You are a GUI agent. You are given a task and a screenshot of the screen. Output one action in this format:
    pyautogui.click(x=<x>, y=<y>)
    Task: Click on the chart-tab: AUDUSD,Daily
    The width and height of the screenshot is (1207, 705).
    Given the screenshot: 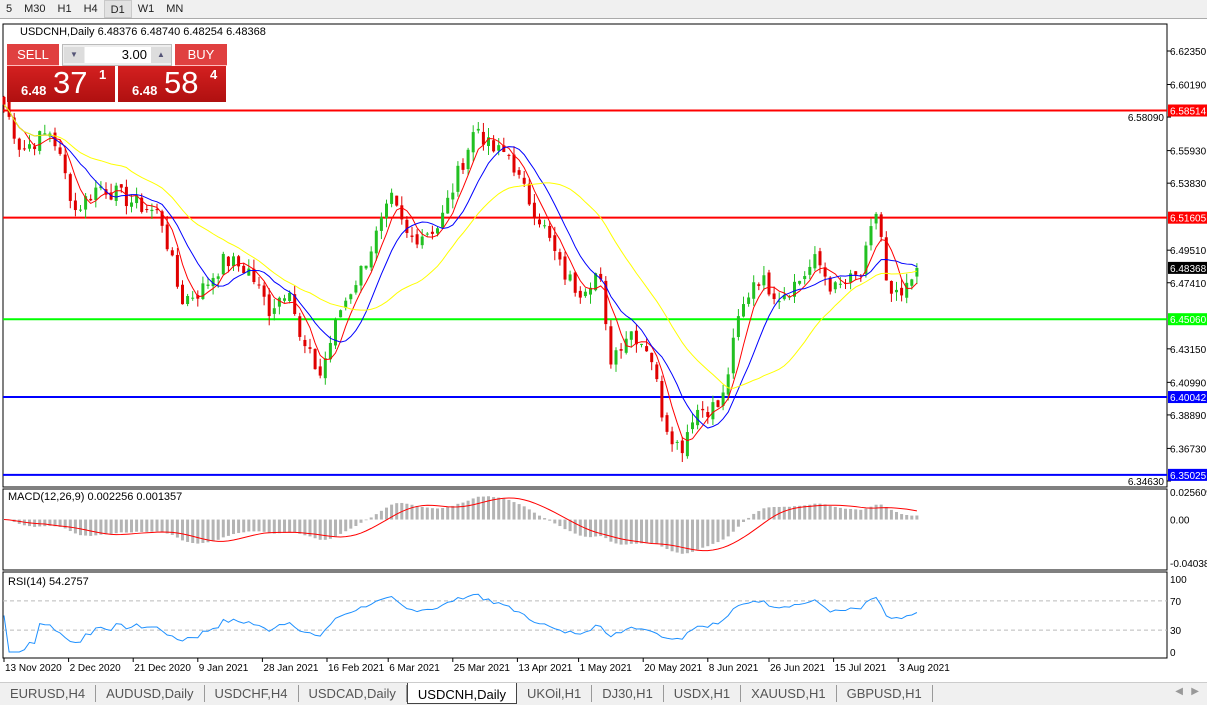 What is the action you would take?
    pyautogui.click(x=150, y=693)
    